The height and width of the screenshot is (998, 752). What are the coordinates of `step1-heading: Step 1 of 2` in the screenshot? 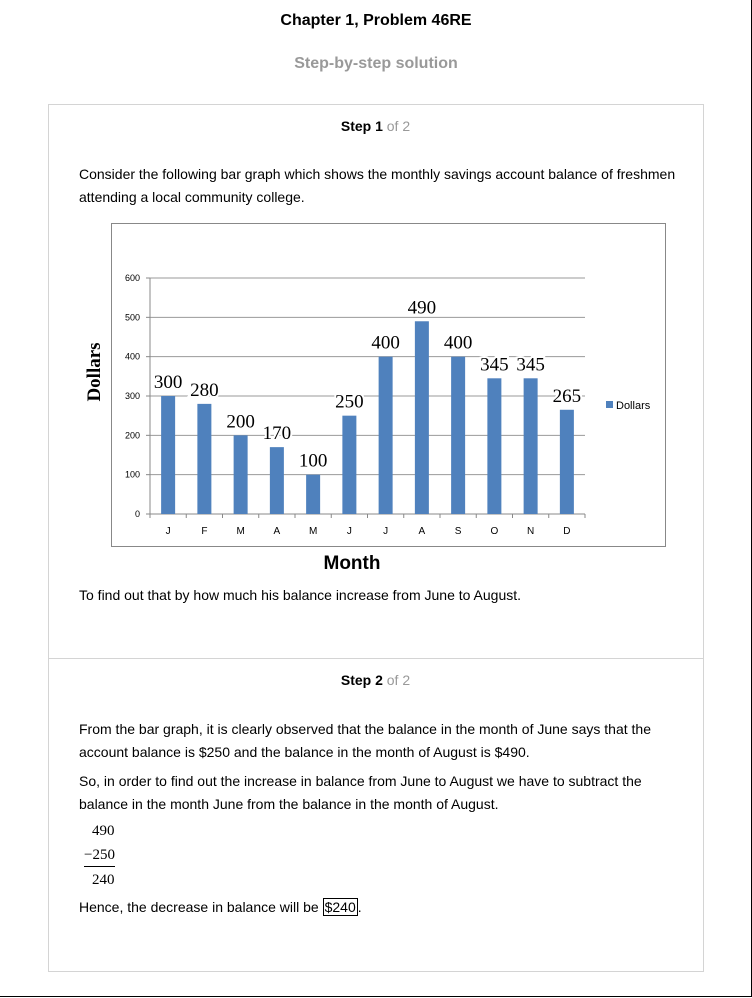 It's located at (375, 126).